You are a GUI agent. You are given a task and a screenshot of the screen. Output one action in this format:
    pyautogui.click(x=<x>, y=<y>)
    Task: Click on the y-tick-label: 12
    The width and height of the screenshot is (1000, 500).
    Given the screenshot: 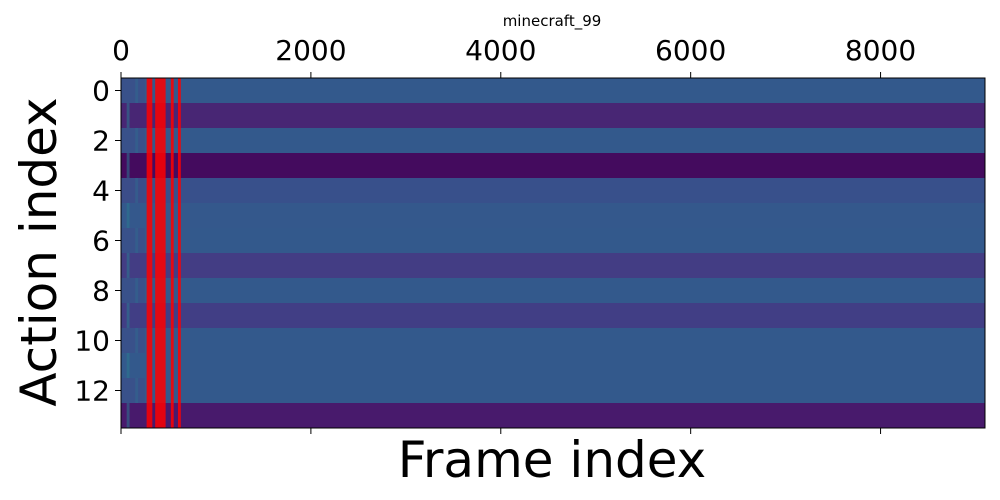 What is the action you would take?
    pyautogui.click(x=92, y=391)
    